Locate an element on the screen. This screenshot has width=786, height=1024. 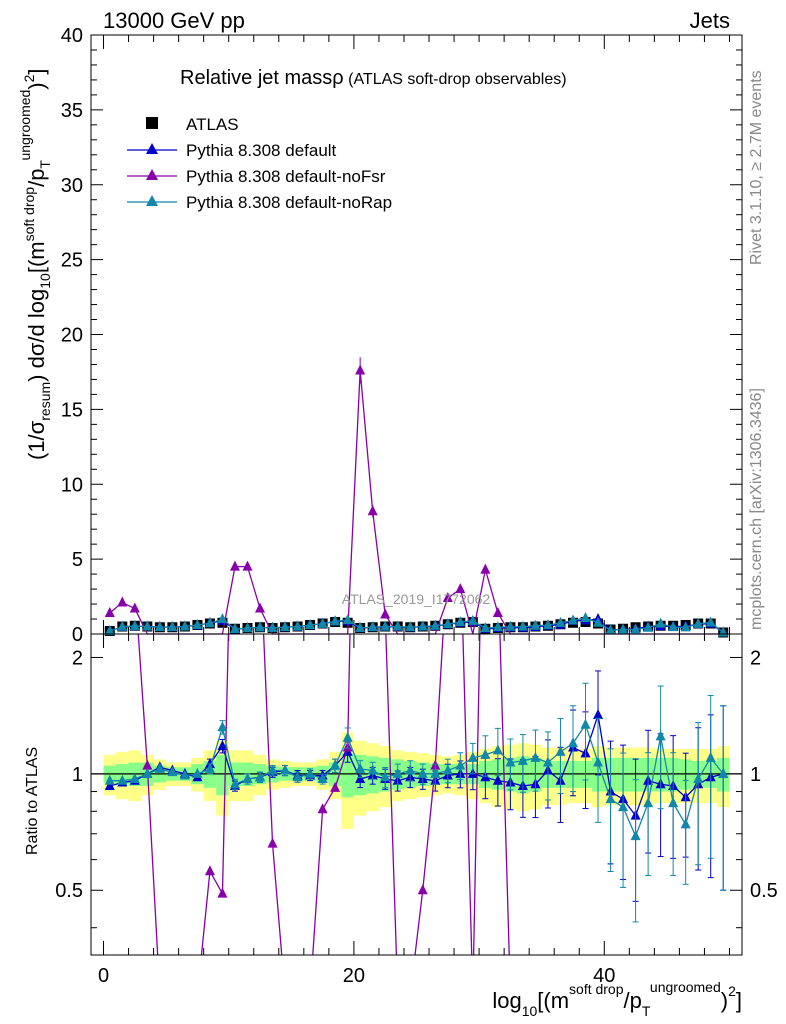
x-tick-labels: 0 20 40 is located at coordinates (356, 976).